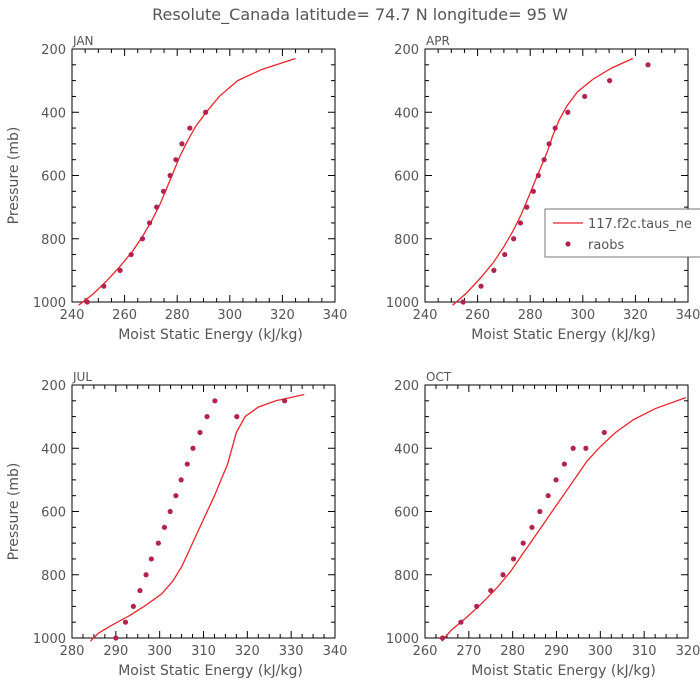 The image size is (700, 700). Describe the element at coordinates (83, 41) in the screenshot. I see `panel-label: JAN` at that location.